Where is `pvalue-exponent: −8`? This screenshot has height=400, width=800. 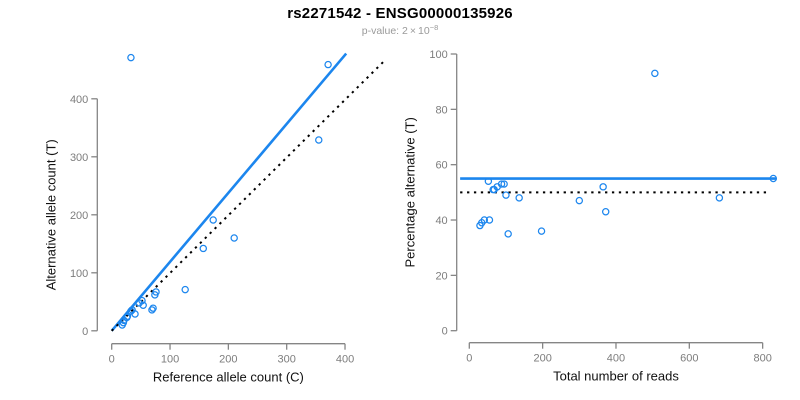 pvalue-exponent: −8 is located at coordinates (434, 27).